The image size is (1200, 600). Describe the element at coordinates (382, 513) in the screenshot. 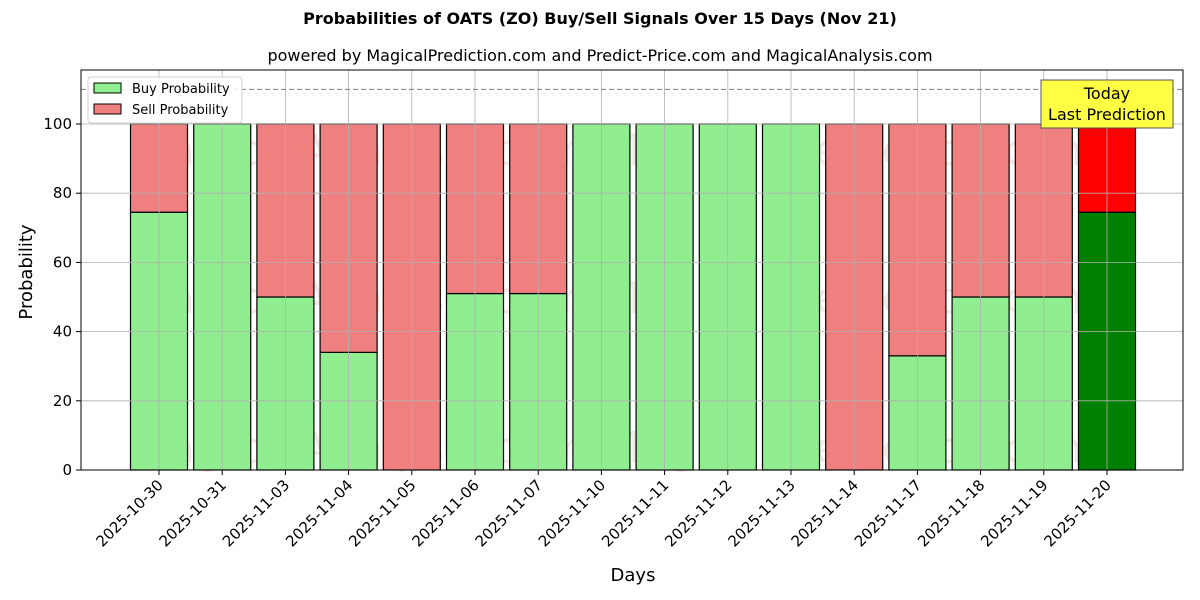

I see `x-tick-label: 2025-11-05` at that location.